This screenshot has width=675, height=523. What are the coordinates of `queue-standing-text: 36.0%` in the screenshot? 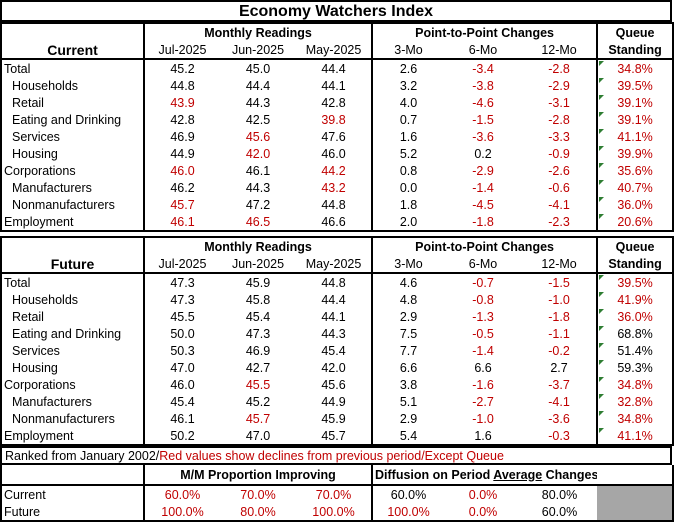 It's located at (635, 316).